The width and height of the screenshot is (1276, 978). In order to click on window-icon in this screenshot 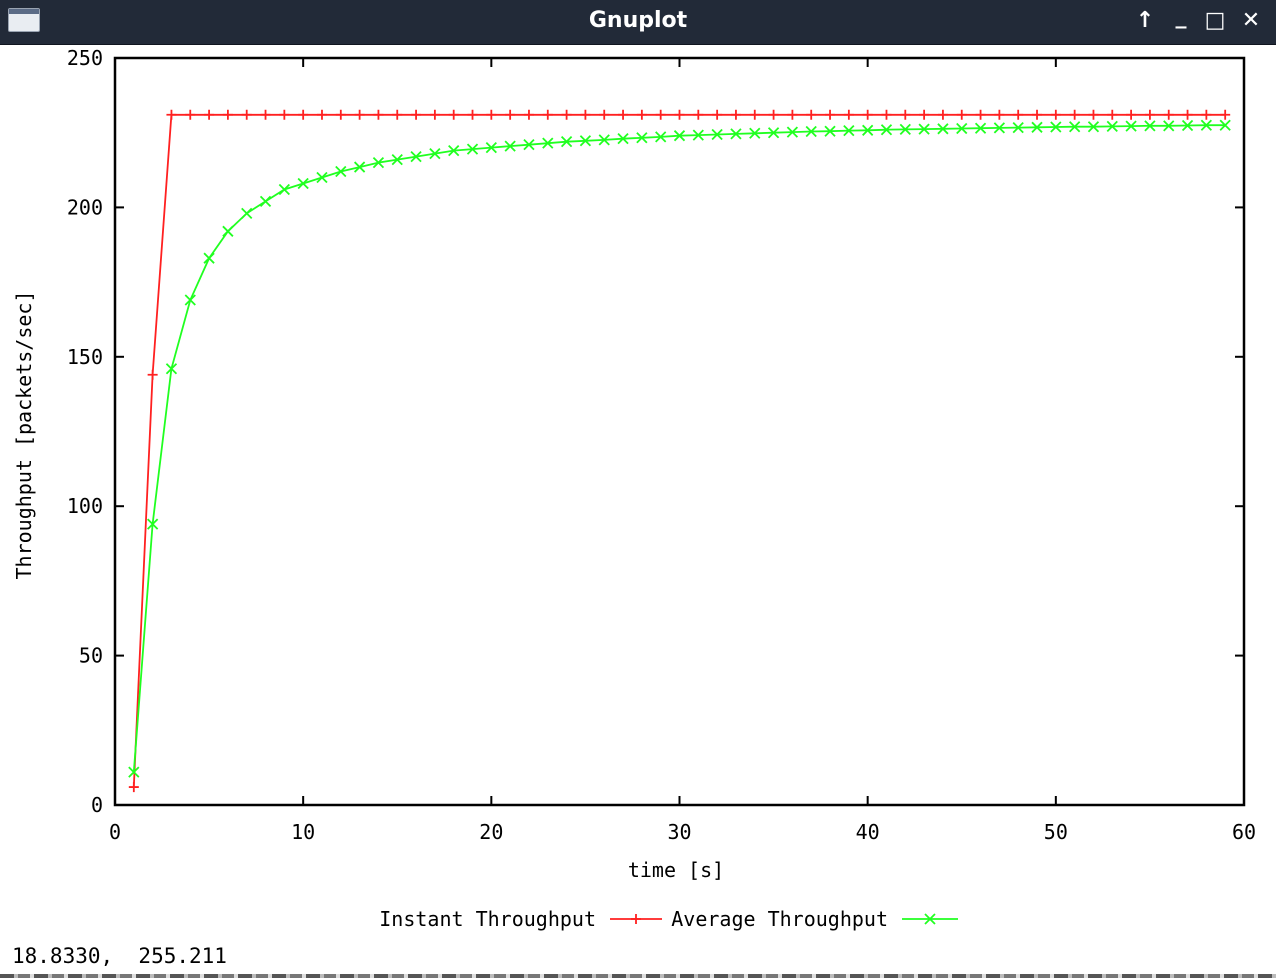, I will do `click(24, 20)`.